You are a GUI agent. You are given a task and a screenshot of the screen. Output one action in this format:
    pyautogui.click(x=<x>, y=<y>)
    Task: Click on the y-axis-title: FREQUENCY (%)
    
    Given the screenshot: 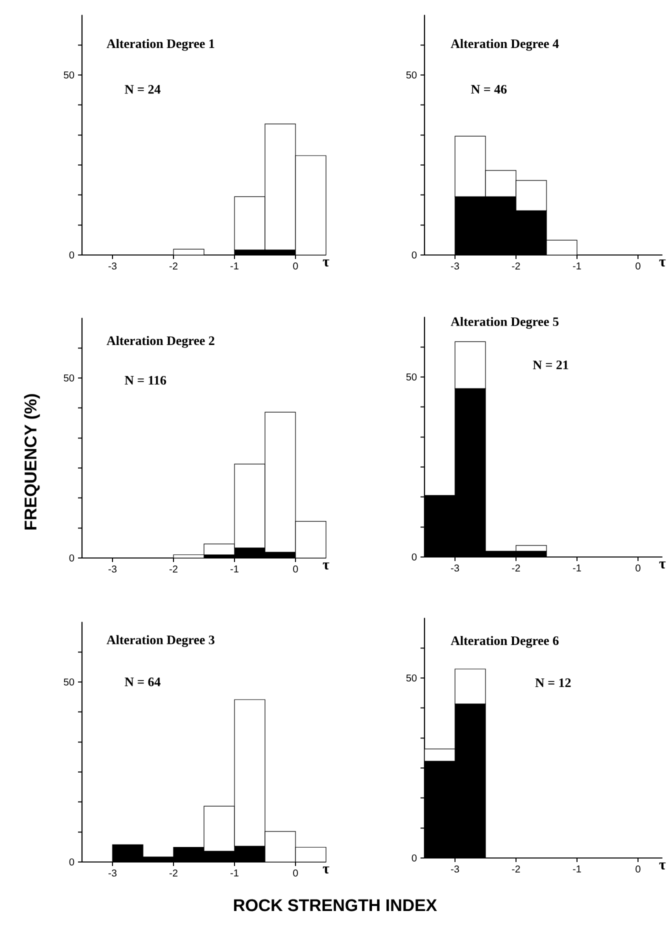 What is the action you would take?
    pyautogui.click(x=32, y=462)
    